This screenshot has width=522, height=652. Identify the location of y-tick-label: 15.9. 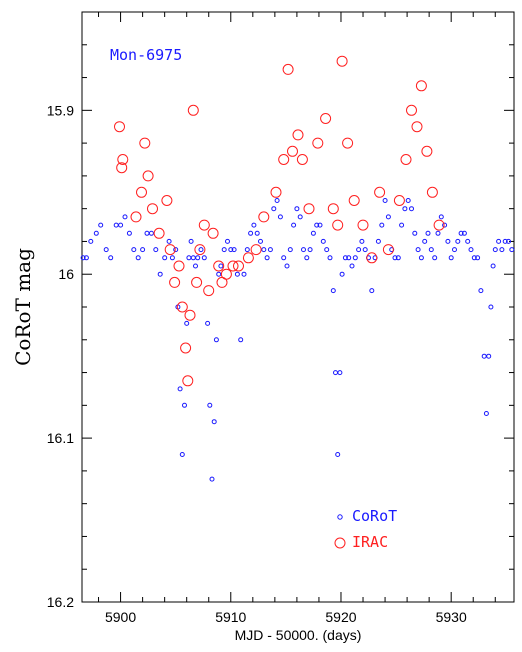
(60, 110).